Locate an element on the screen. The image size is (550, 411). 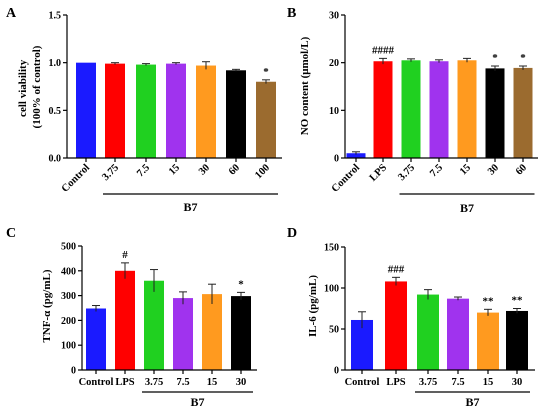
panel-a-y-tick-label: 0.5 is located at coordinates (55, 111).